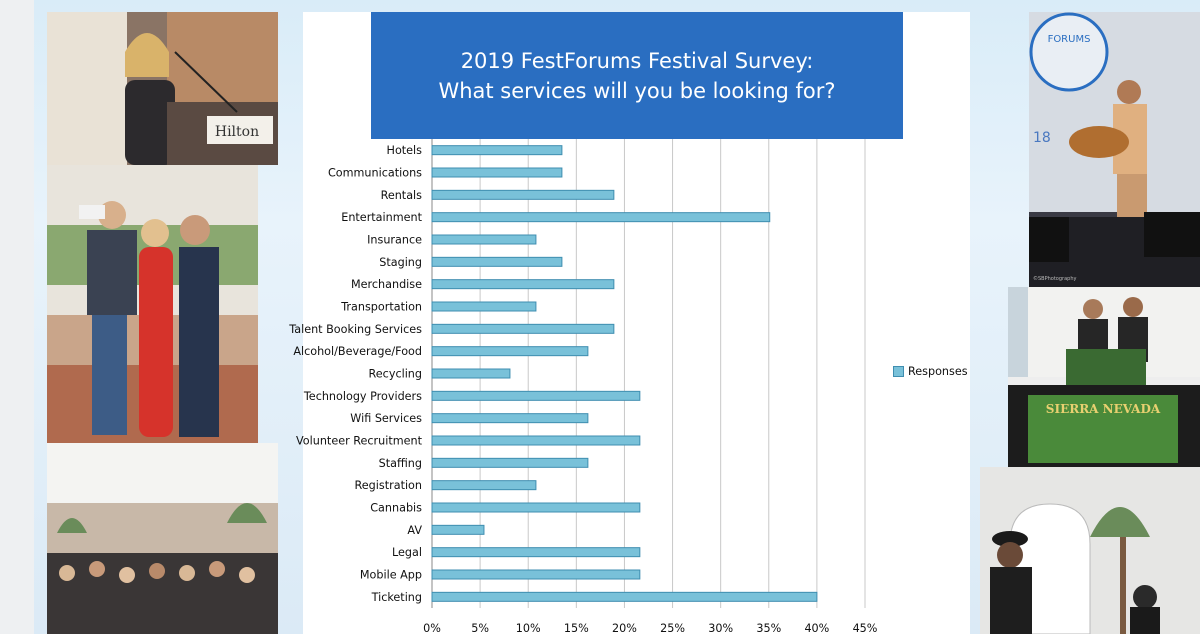 The height and width of the screenshot is (634, 1200). Describe the element at coordinates (381, 217) in the screenshot. I see `category-label: Entertainment` at that location.